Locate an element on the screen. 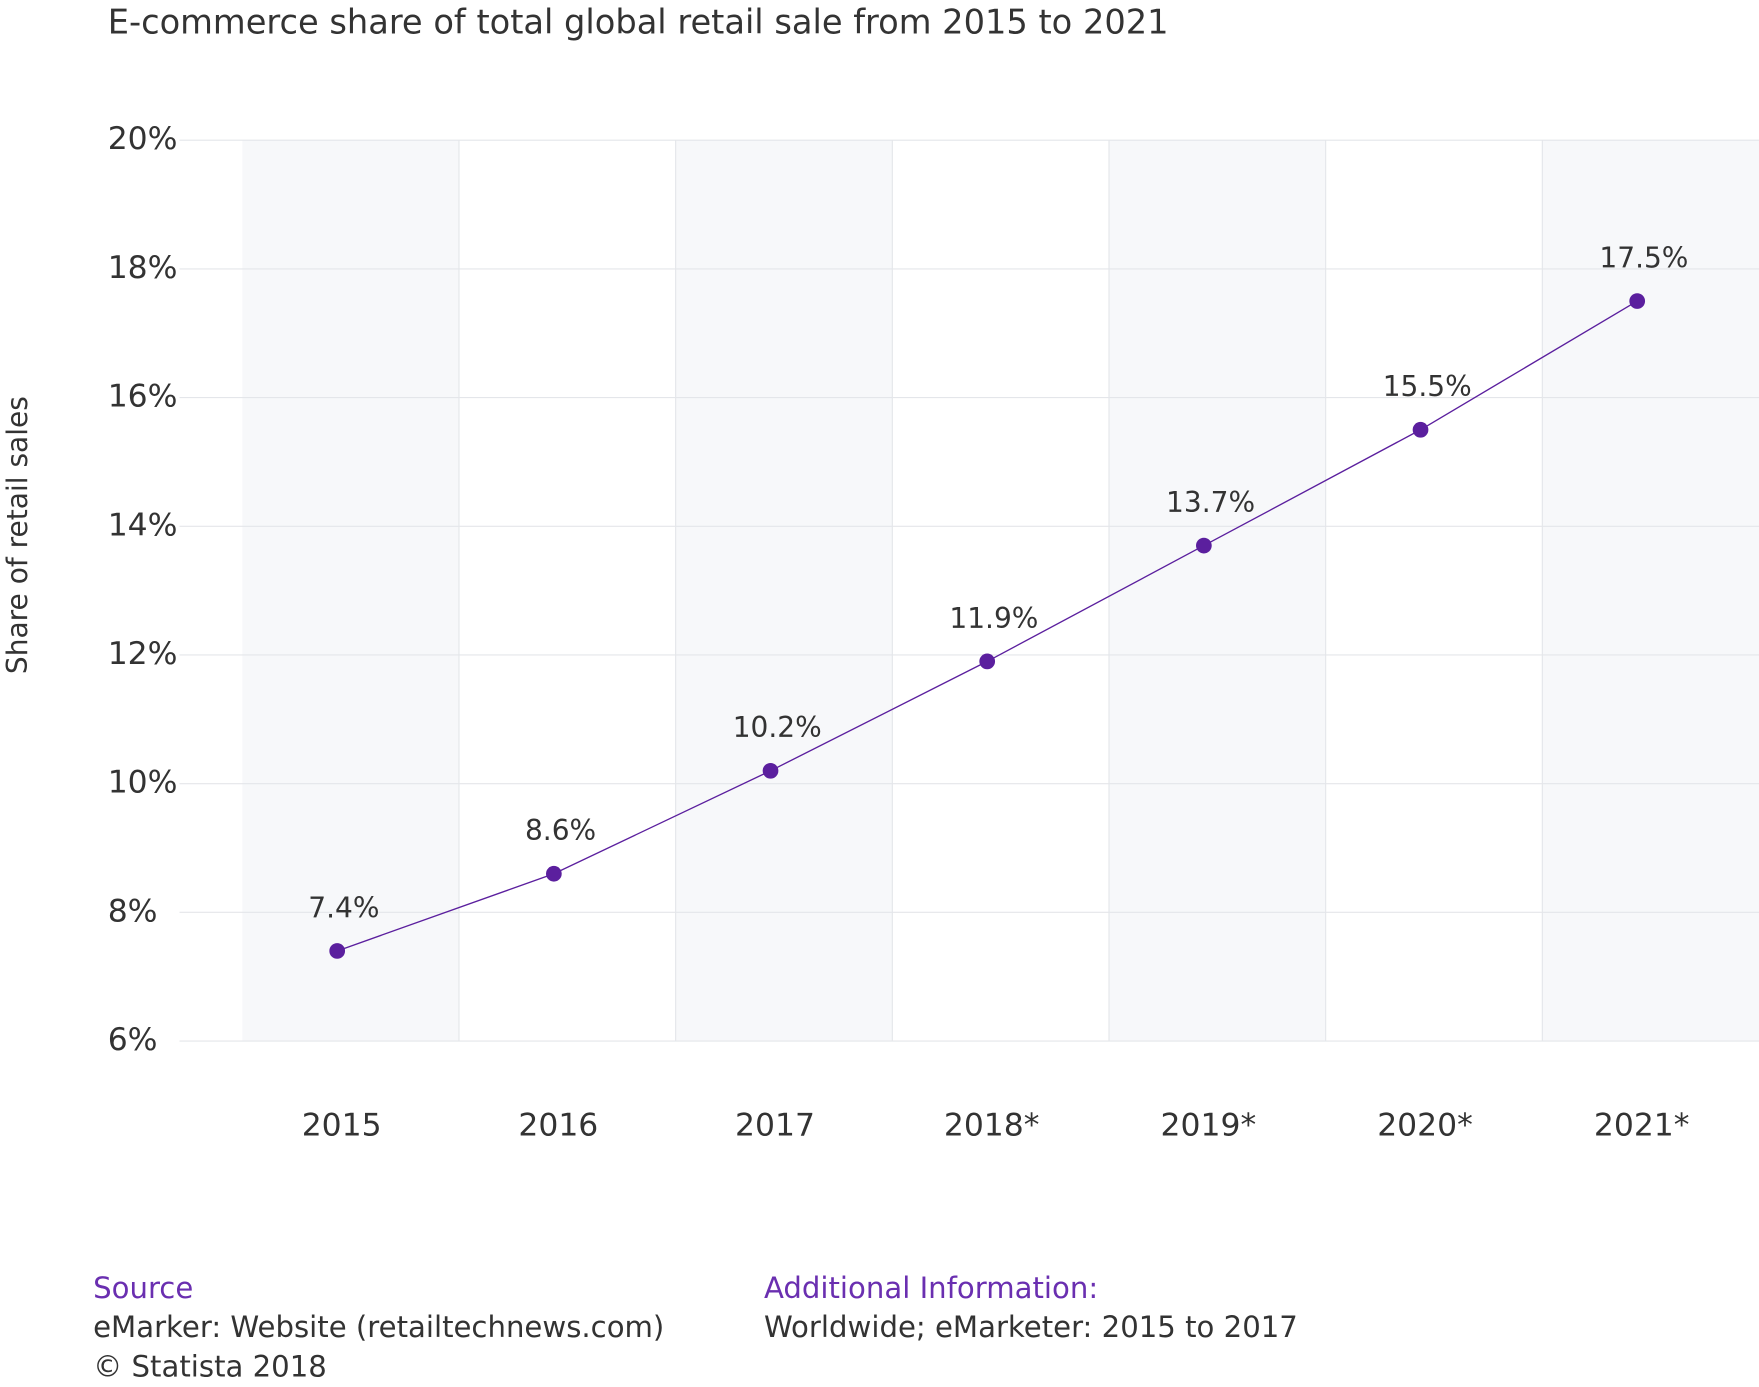  data-label: 13.7% is located at coordinates (1210, 502).